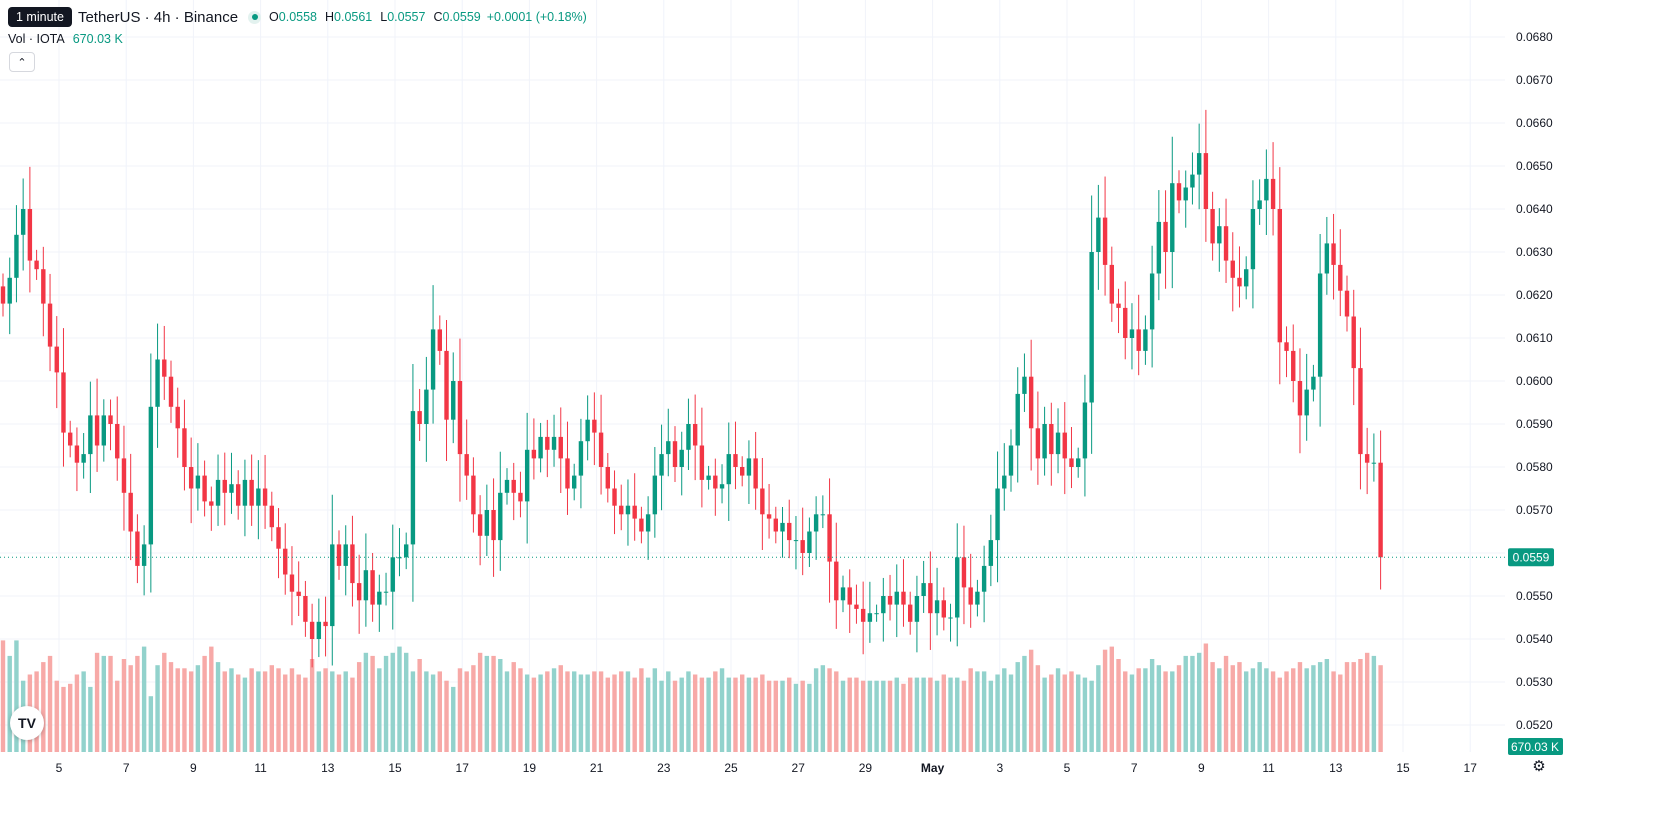 This screenshot has height=835, width=1678. I want to click on tradingview-logo-icon: TV, so click(27, 723).